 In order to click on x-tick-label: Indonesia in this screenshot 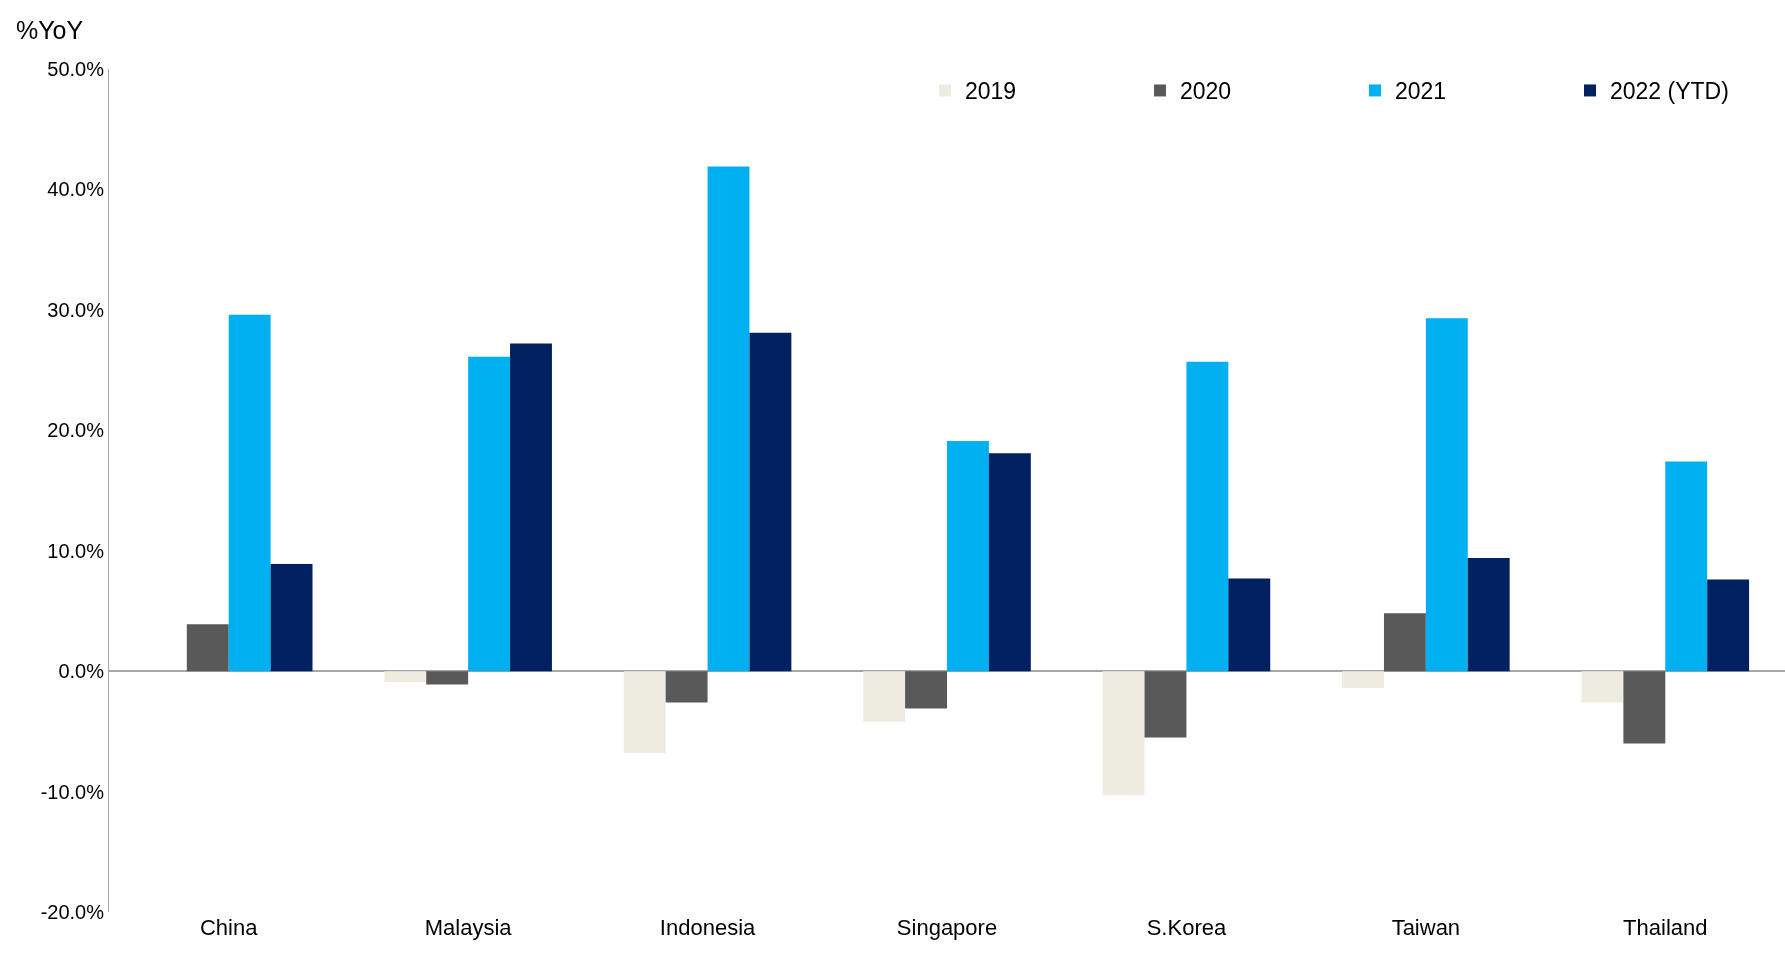, I will do `click(708, 927)`.